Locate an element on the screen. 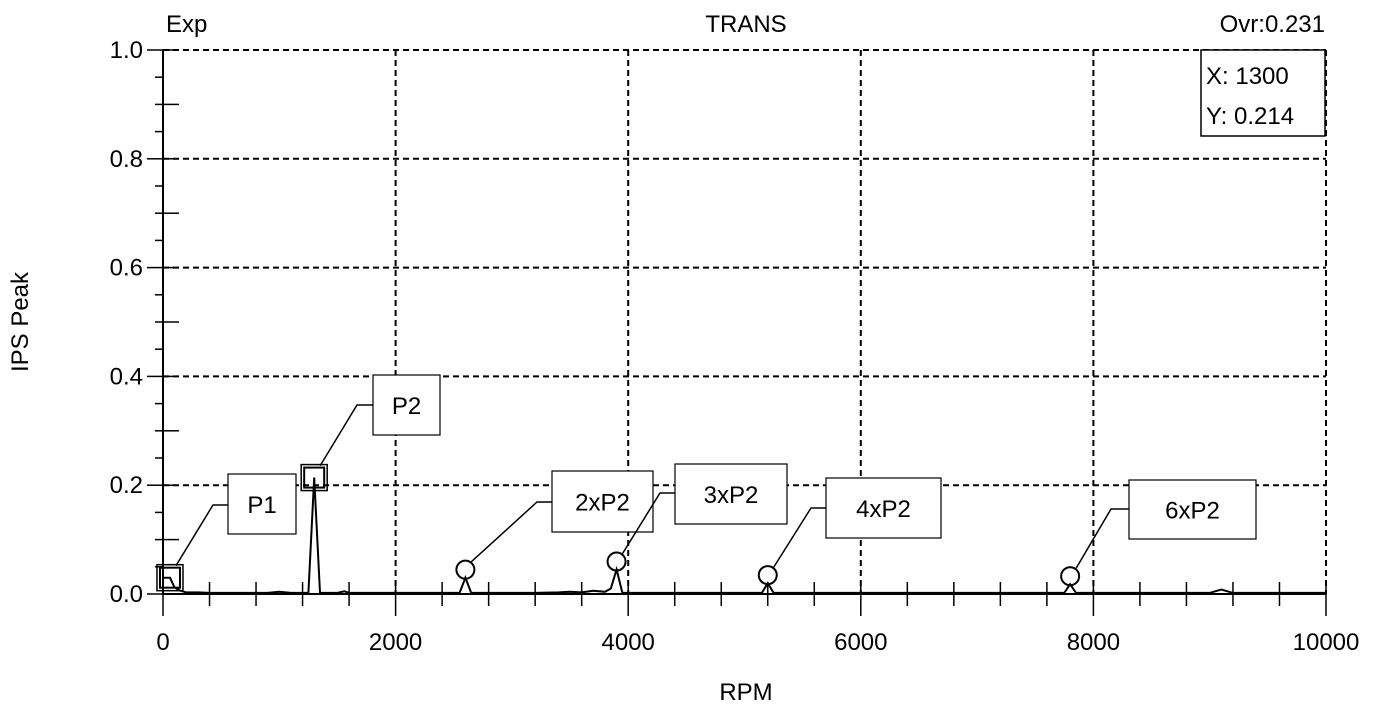 The image size is (1389, 708). overall-value-text: Ovr:0.231 is located at coordinates (1272, 24).